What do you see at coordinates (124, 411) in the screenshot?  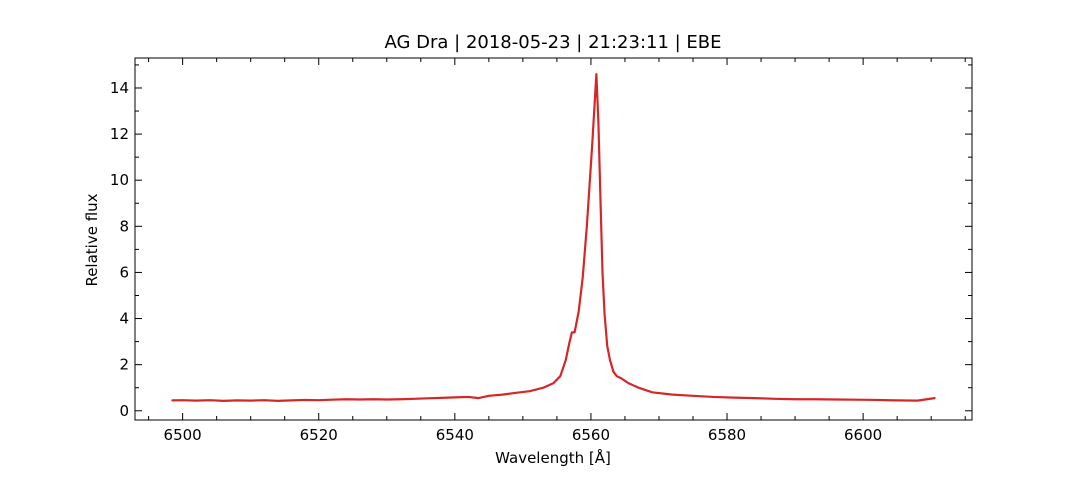 I see `y-tick-label: 0` at bounding box center [124, 411].